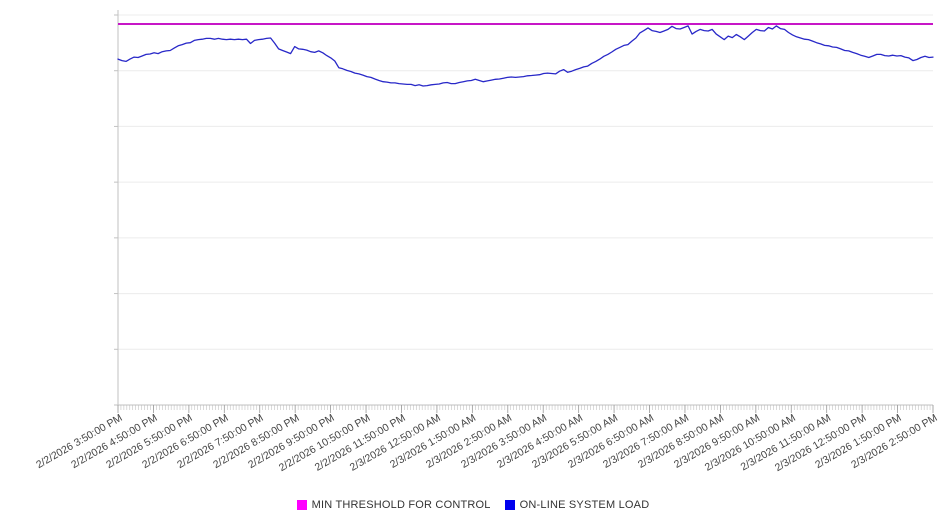 This screenshot has height=526, width=946. What do you see at coordinates (301, 505) in the screenshot?
I see `min-threshold-swatch-icon` at bounding box center [301, 505].